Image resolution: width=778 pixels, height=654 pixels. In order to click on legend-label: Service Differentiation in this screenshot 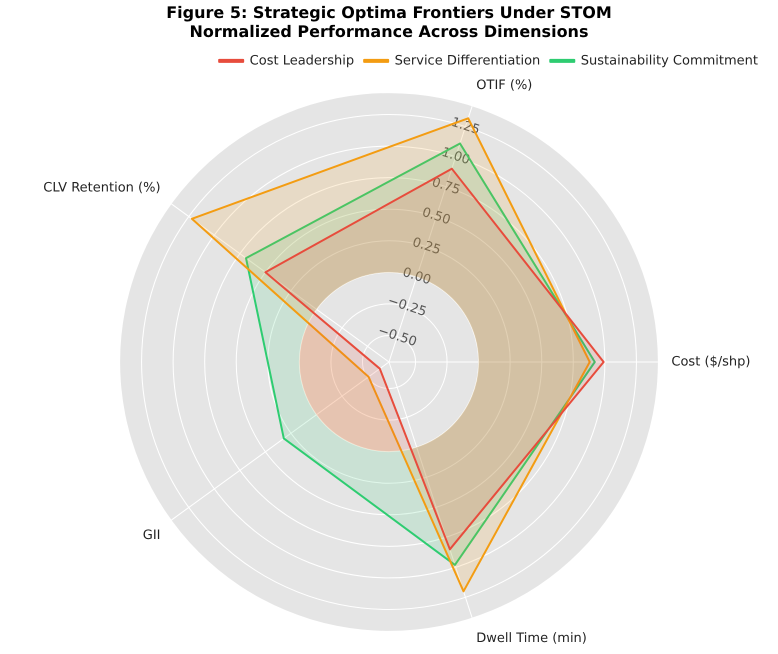, I will do `click(467, 60)`.